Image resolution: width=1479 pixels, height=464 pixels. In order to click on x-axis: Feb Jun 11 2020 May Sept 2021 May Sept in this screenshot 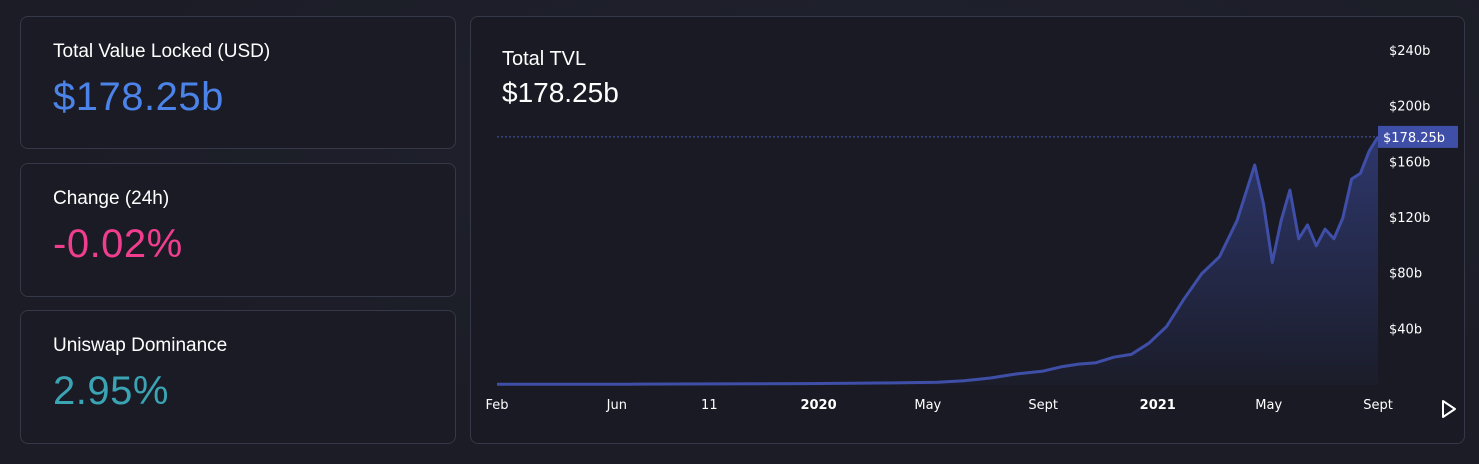, I will do `click(938, 405)`.